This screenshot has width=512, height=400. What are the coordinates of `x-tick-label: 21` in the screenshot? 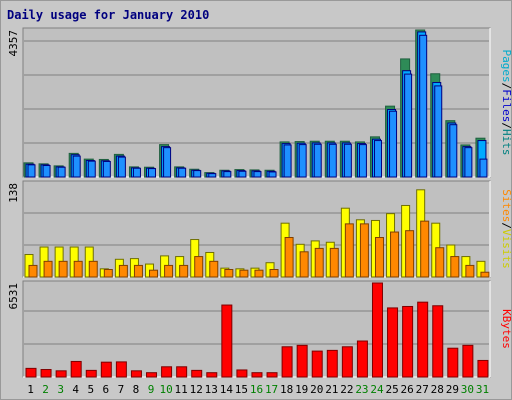 It's located at (331, 389).